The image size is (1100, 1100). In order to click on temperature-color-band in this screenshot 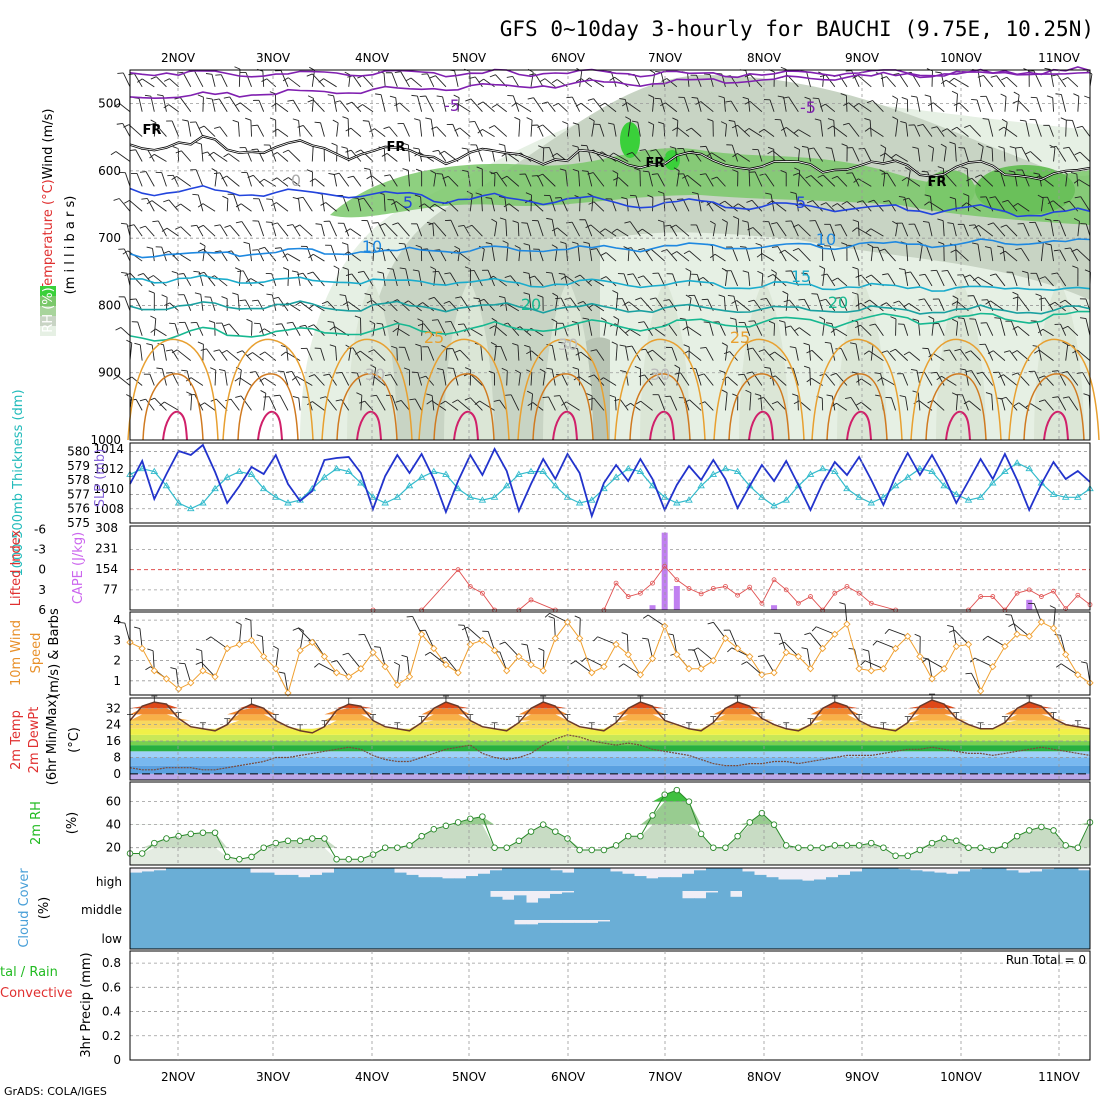, I will do `click(610, 748)`.